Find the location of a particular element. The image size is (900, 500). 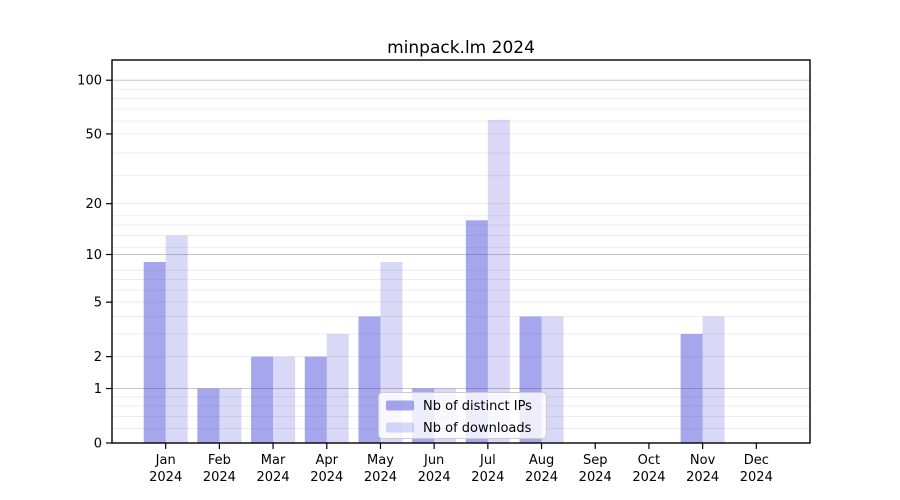

legend-box is located at coordinates (462, 415).